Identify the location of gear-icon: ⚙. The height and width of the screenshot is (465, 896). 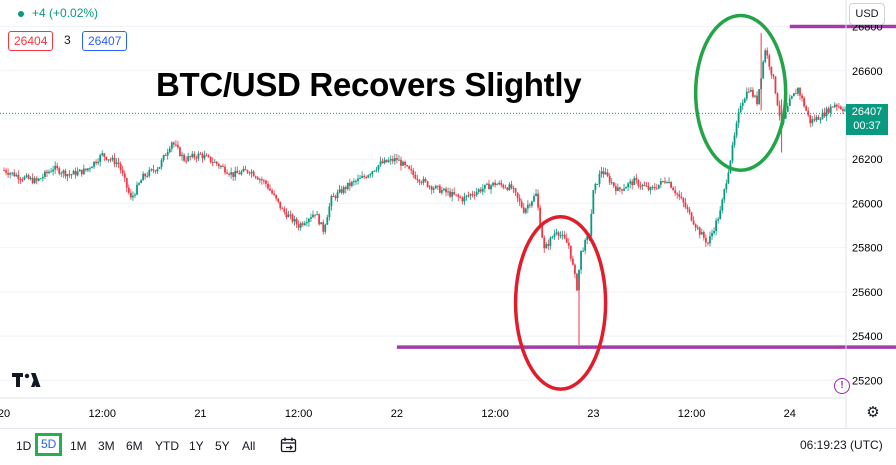
(873, 412).